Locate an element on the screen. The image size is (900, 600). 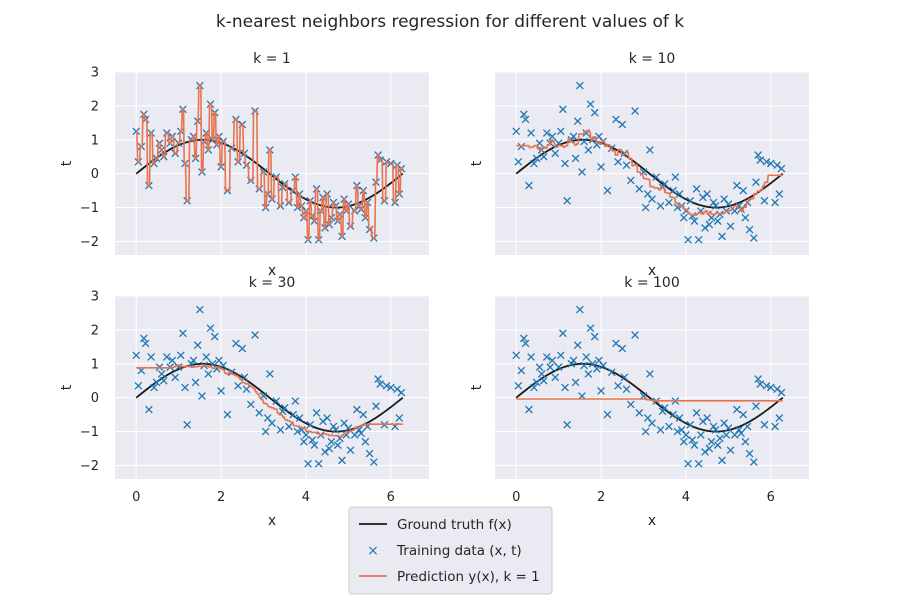
y-tick-label: −1 is located at coordinates (89, 432).